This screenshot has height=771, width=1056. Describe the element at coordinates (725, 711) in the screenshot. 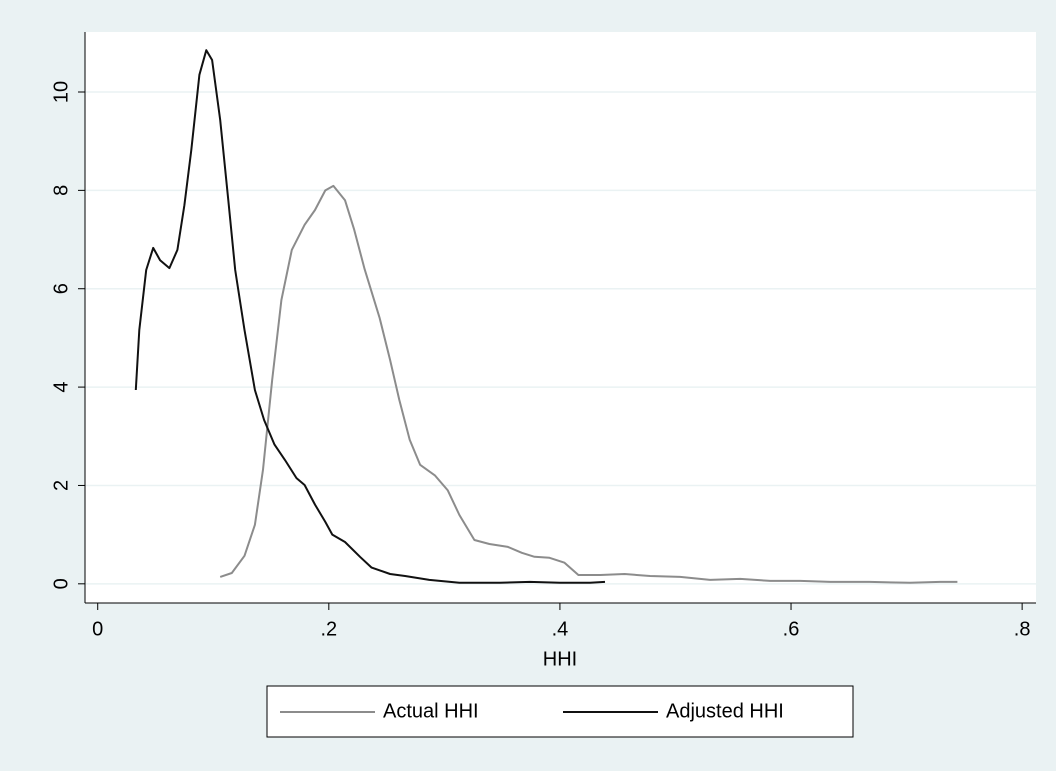

I see `legend-label: Adjusted HHI` at that location.